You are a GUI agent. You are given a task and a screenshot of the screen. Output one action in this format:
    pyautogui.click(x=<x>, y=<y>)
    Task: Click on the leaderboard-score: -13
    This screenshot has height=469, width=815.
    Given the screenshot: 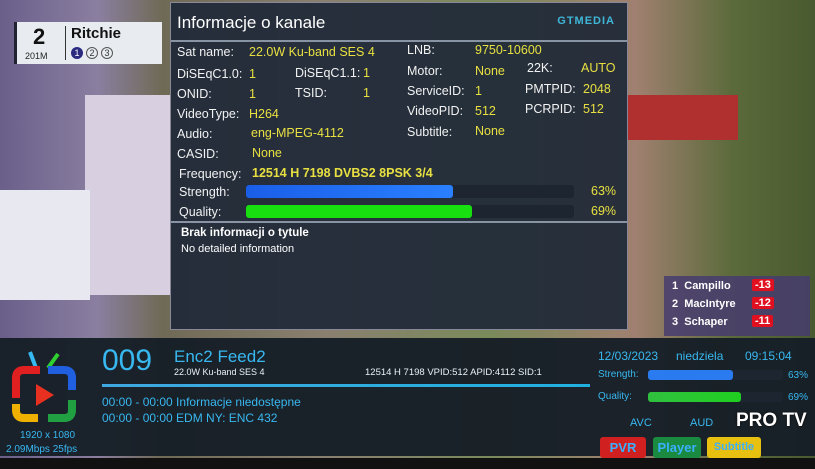 What is the action you would take?
    pyautogui.click(x=763, y=285)
    